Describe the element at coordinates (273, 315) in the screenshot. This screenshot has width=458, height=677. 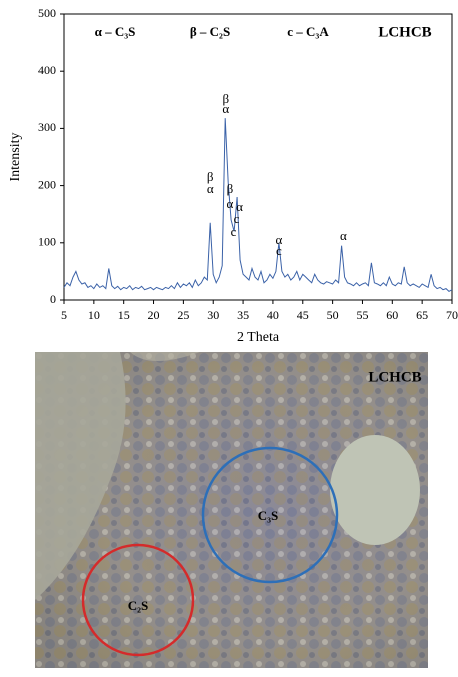
I see `x-tick-label: 40` at that location.